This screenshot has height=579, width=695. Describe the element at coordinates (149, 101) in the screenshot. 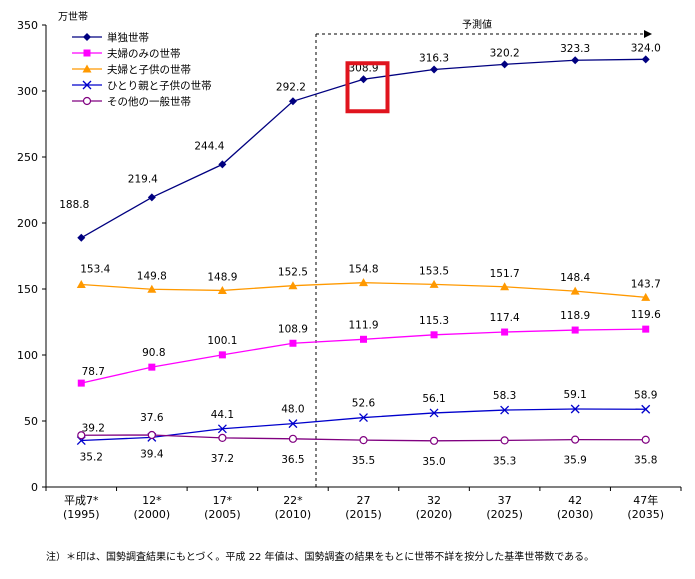

I see `legend-label: その他の一般世帯` at that location.